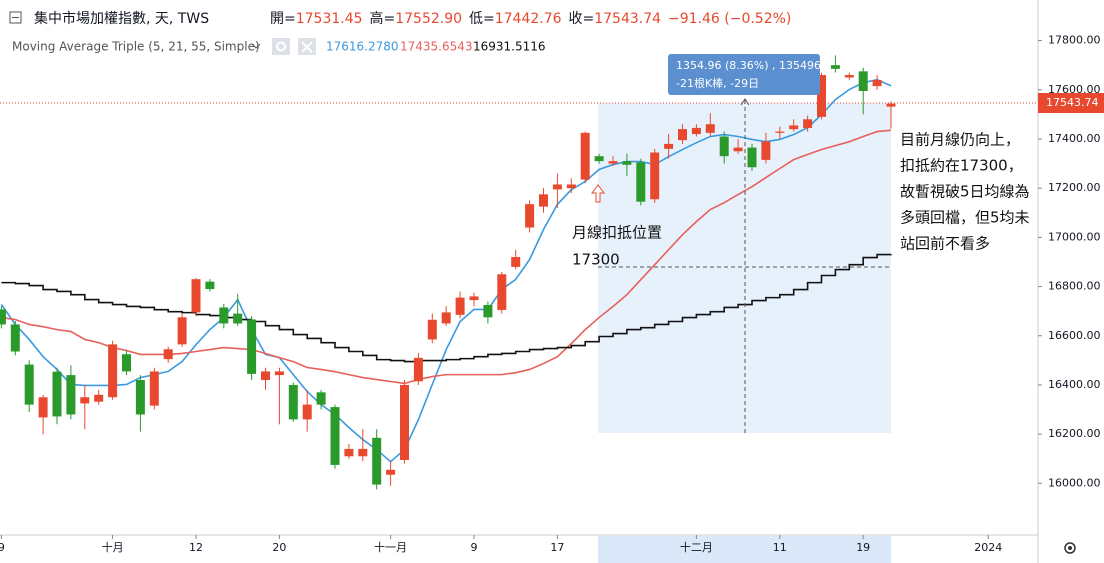  I want to click on dropdown, so click(256, 46).